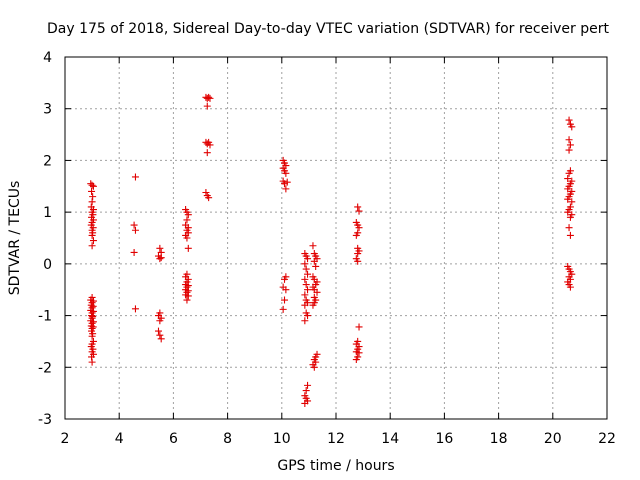 This screenshot has height=480, width=640. I want to click on x-tick-label: 22, so click(607, 439).